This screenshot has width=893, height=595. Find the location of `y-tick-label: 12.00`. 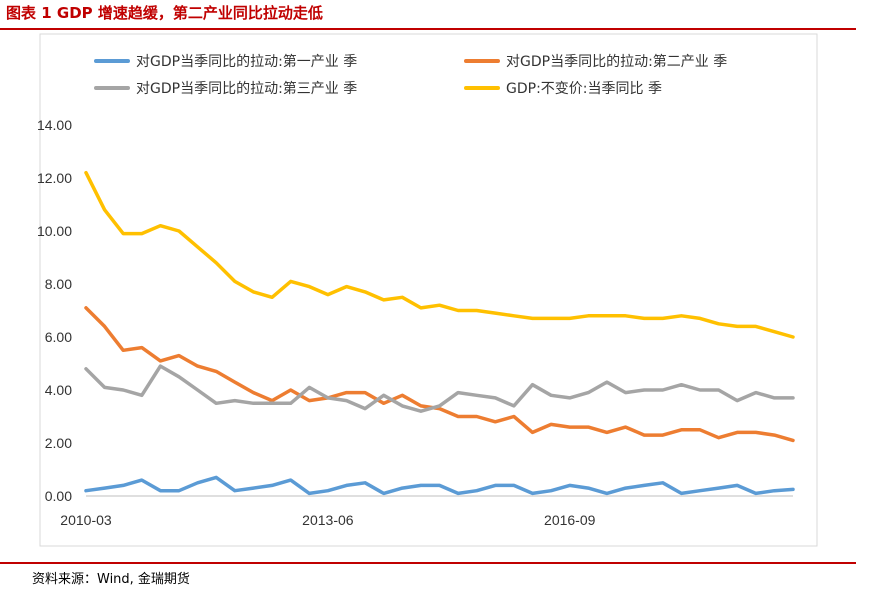

y-tick-label: 12.00 is located at coordinates (54, 178).